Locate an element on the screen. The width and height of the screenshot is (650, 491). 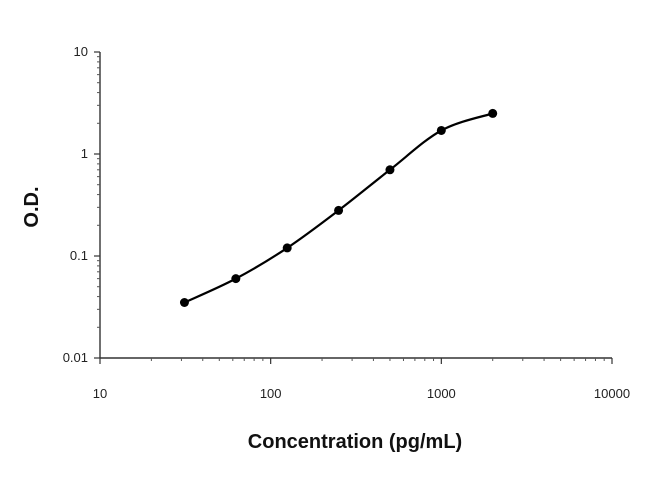
y-tick-label: 1 is located at coordinates (84, 153).